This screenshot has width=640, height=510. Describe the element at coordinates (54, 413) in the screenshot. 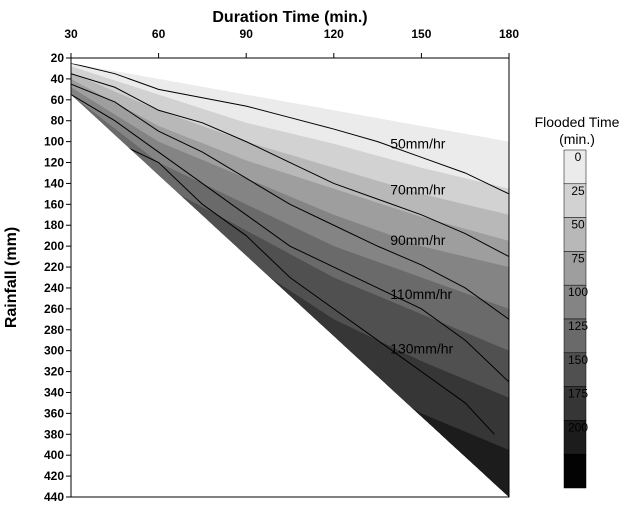

I see `y-tick-label: 360` at that location.